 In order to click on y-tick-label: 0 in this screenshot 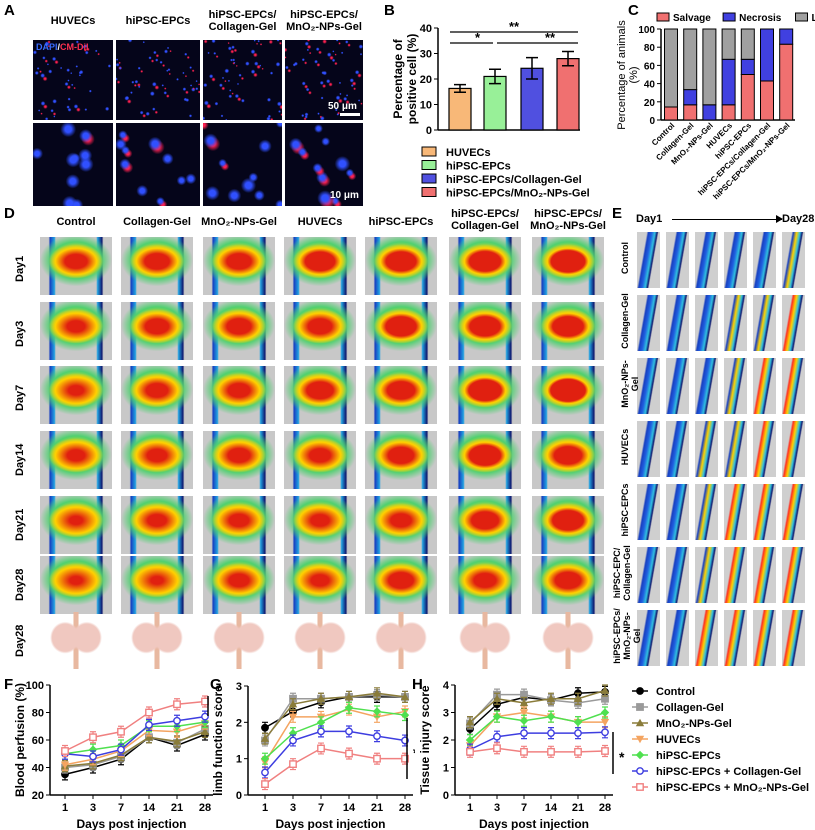, I will do `click(652, 121)`.